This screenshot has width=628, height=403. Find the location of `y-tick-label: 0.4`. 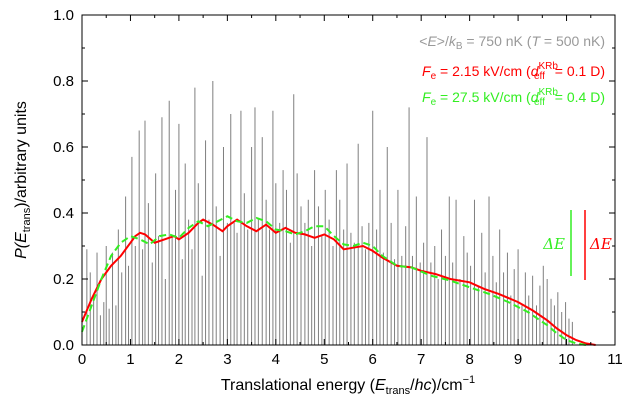

y-tick-label: 0.4 is located at coordinates (63, 213).